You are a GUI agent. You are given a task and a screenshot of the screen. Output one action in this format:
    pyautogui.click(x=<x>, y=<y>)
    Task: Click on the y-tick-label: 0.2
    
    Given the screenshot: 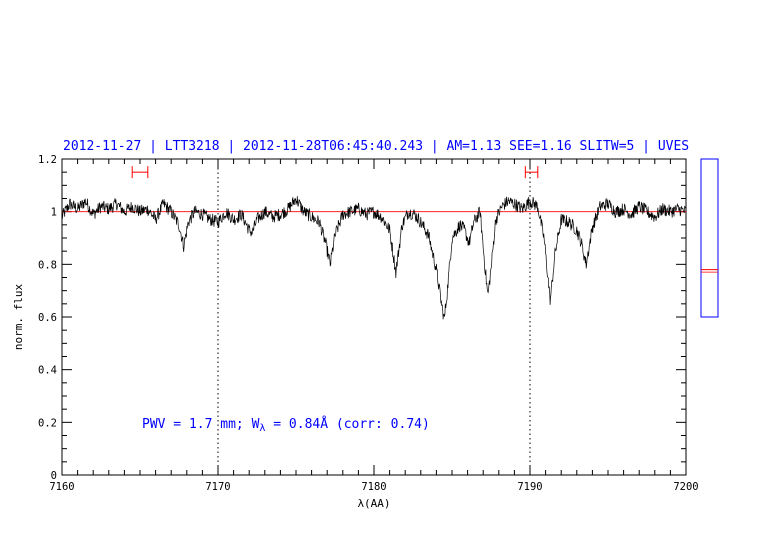 What is the action you would take?
    pyautogui.click(x=47, y=423)
    